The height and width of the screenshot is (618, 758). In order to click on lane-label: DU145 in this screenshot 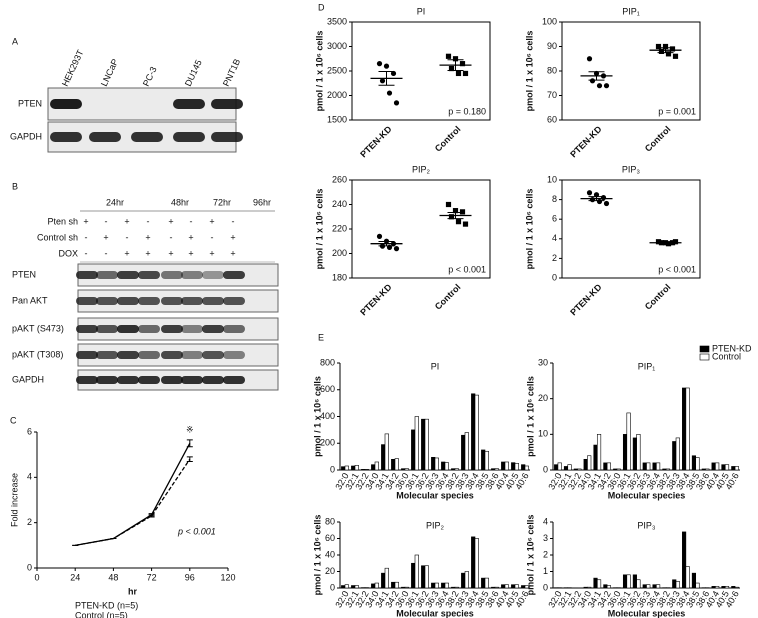, I will do `click(193, 73)`.